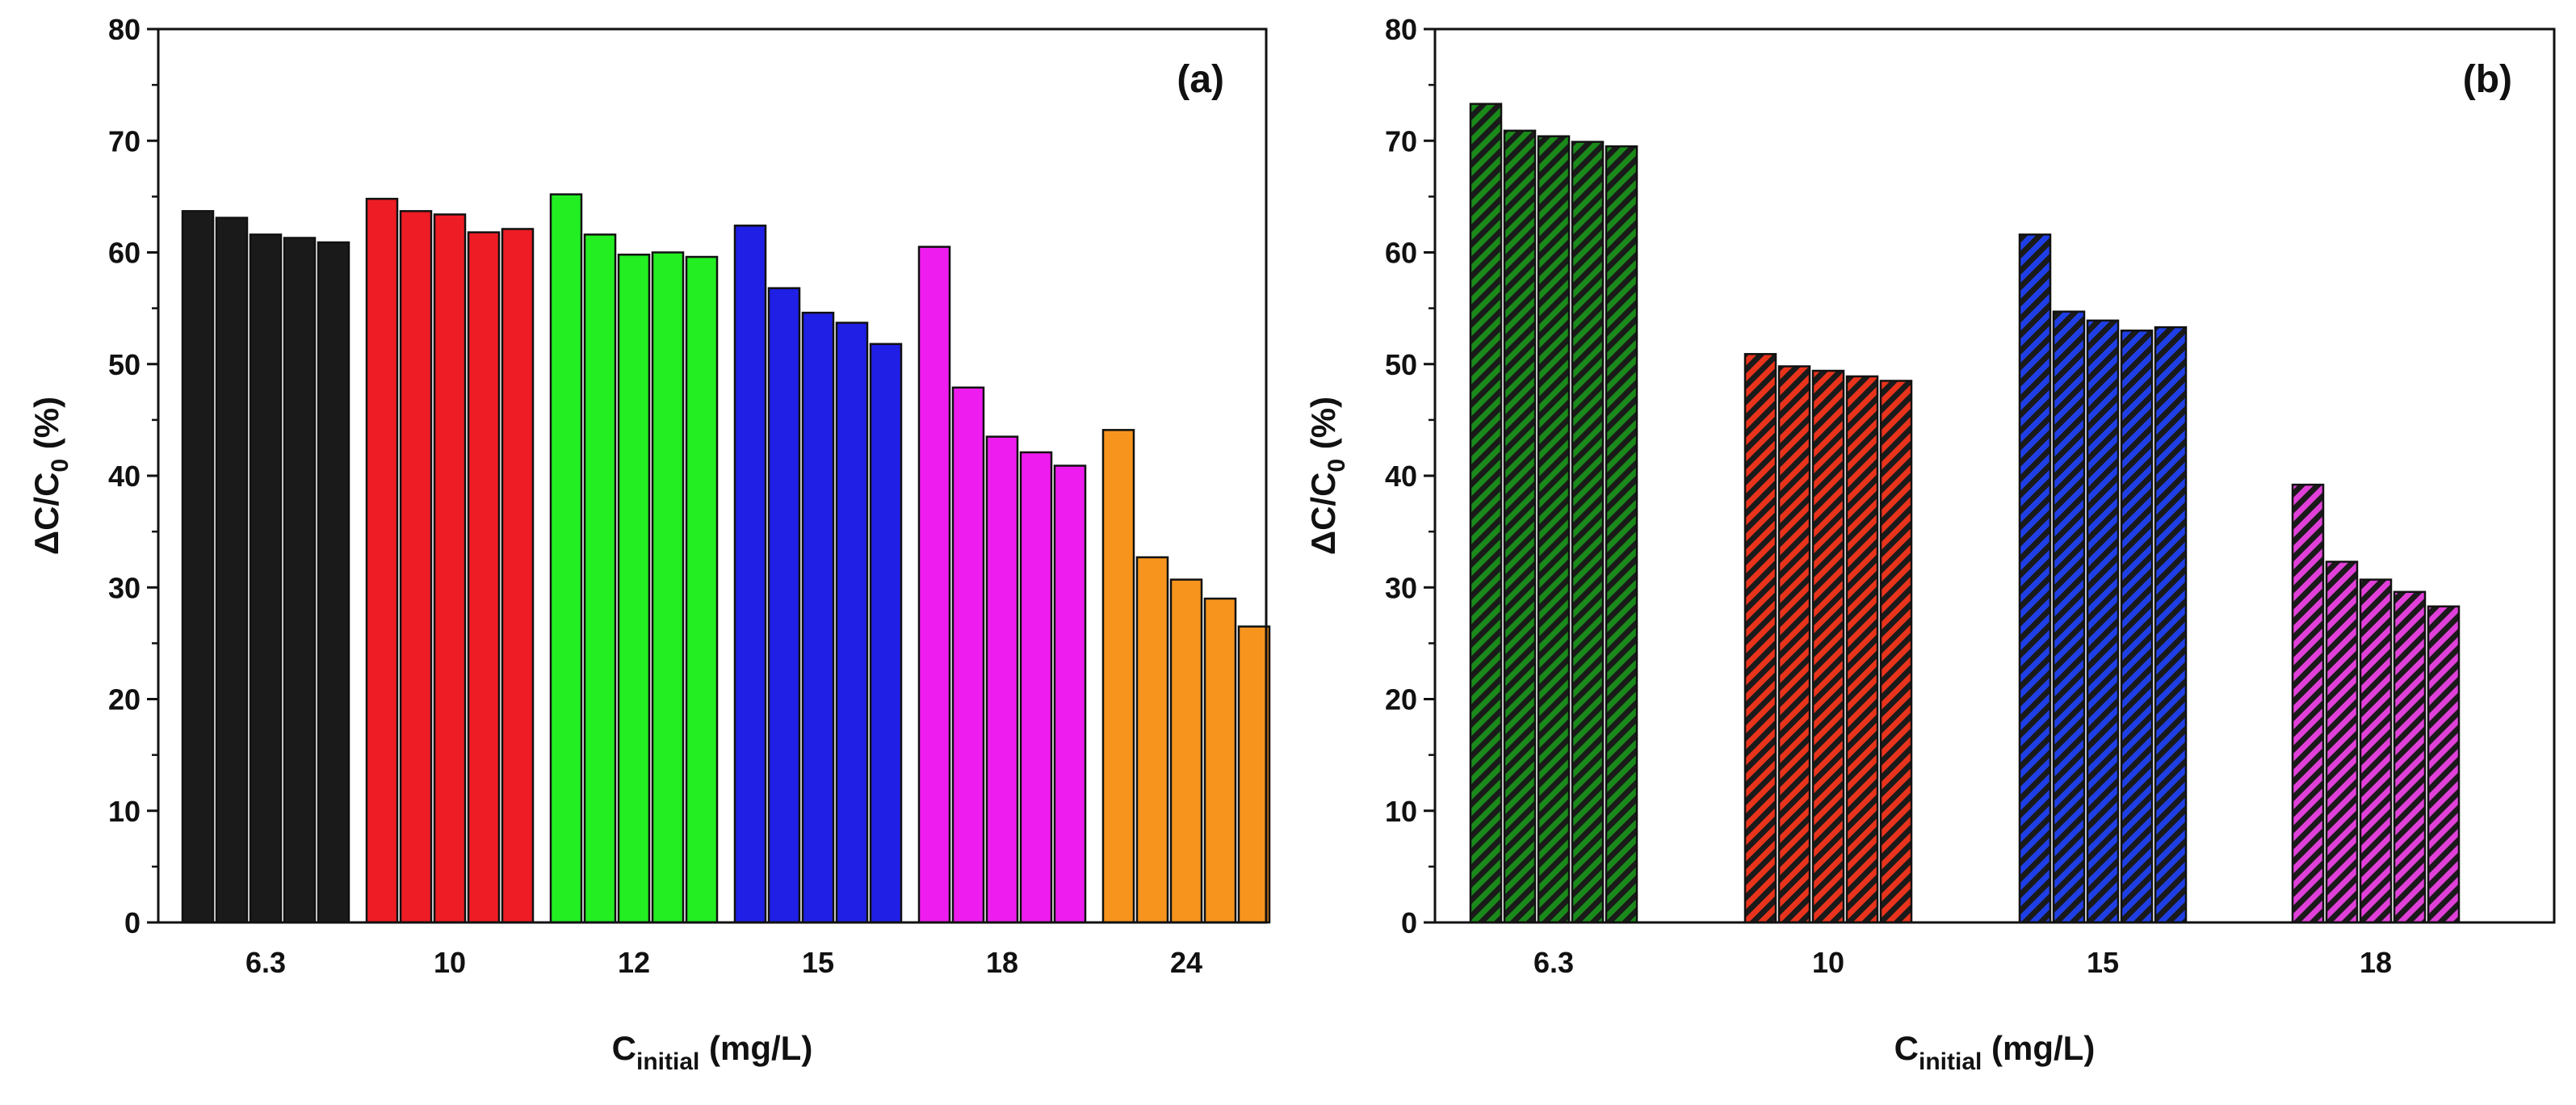 The width and height of the screenshot is (2576, 1105). I want to click on x-tick-label: 12, so click(634, 962).